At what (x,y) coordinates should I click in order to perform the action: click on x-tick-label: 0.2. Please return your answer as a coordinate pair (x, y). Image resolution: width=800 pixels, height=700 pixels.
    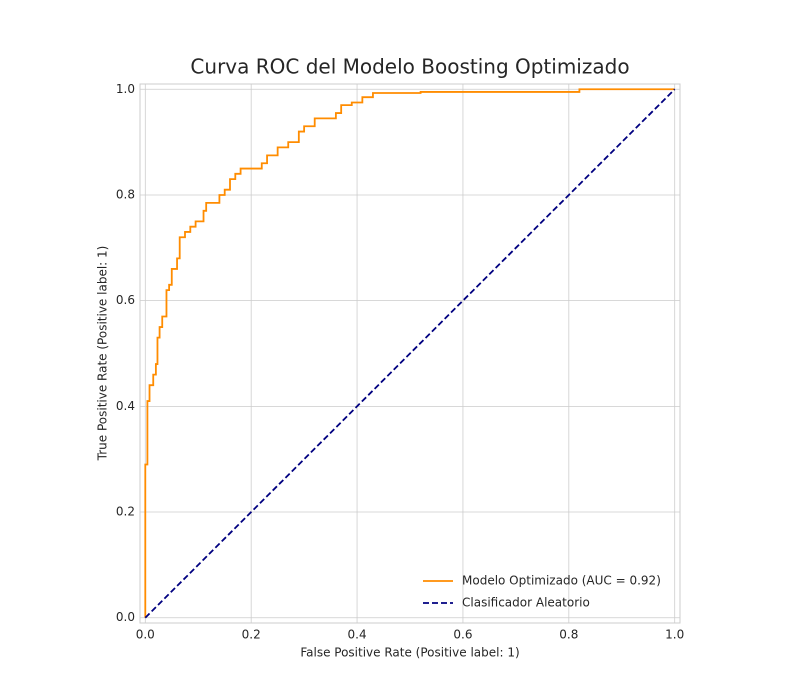
    Looking at the image, I should click on (251, 635).